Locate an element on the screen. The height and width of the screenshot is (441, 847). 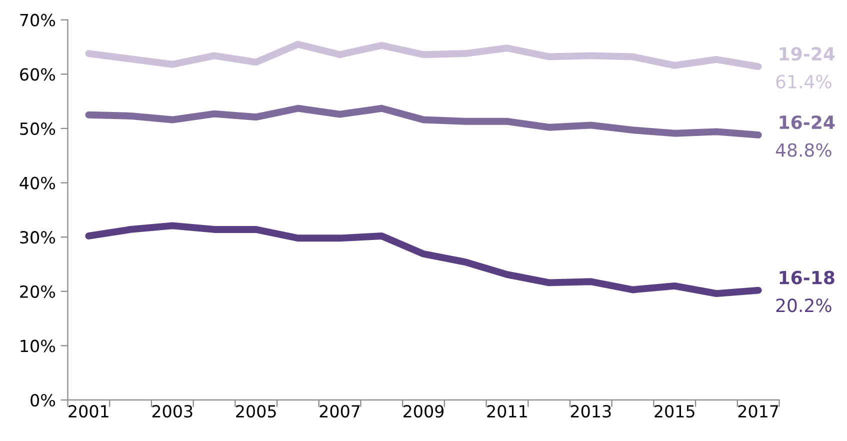
x-tick-label: 2005 is located at coordinates (256, 411).